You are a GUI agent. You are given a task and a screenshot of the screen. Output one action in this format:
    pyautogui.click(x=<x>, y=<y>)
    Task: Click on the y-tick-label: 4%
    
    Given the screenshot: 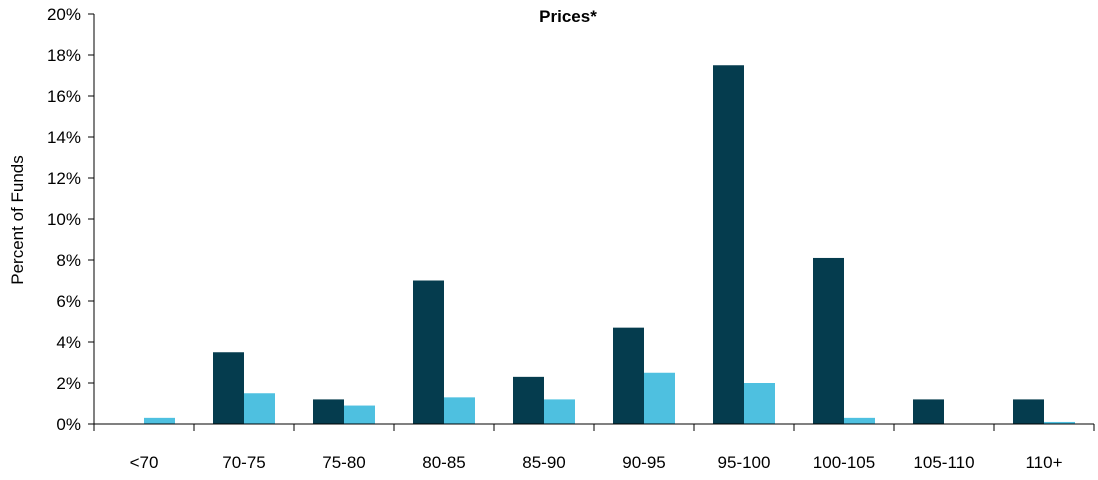 What is the action you would take?
    pyautogui.click(x=68, y=342)
    